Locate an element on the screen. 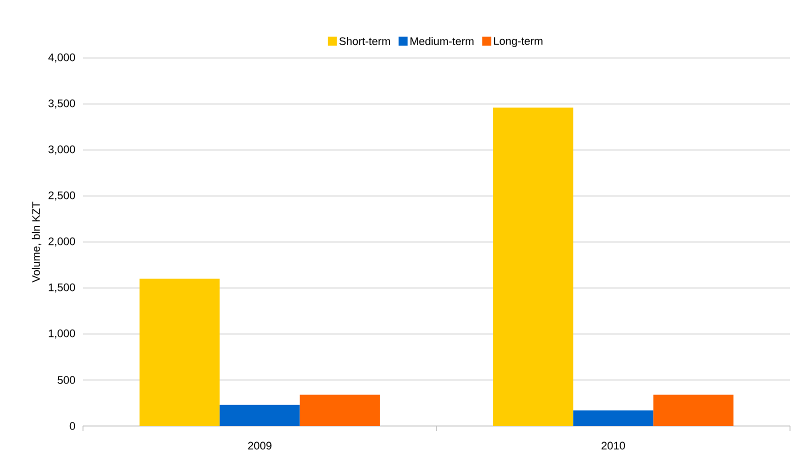  x-tick-label: 2009 is located at coordinates (260, 446).